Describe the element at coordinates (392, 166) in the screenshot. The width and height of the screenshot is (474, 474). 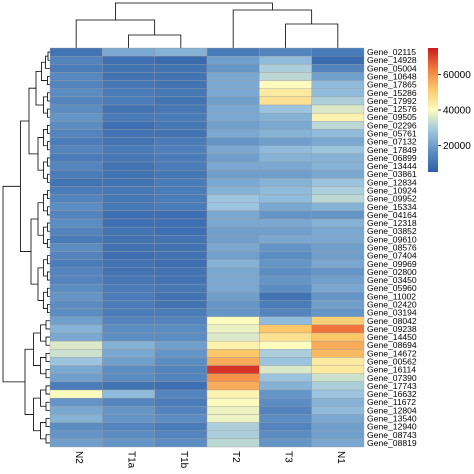
I see `row-label: Gene_13444` at that location.